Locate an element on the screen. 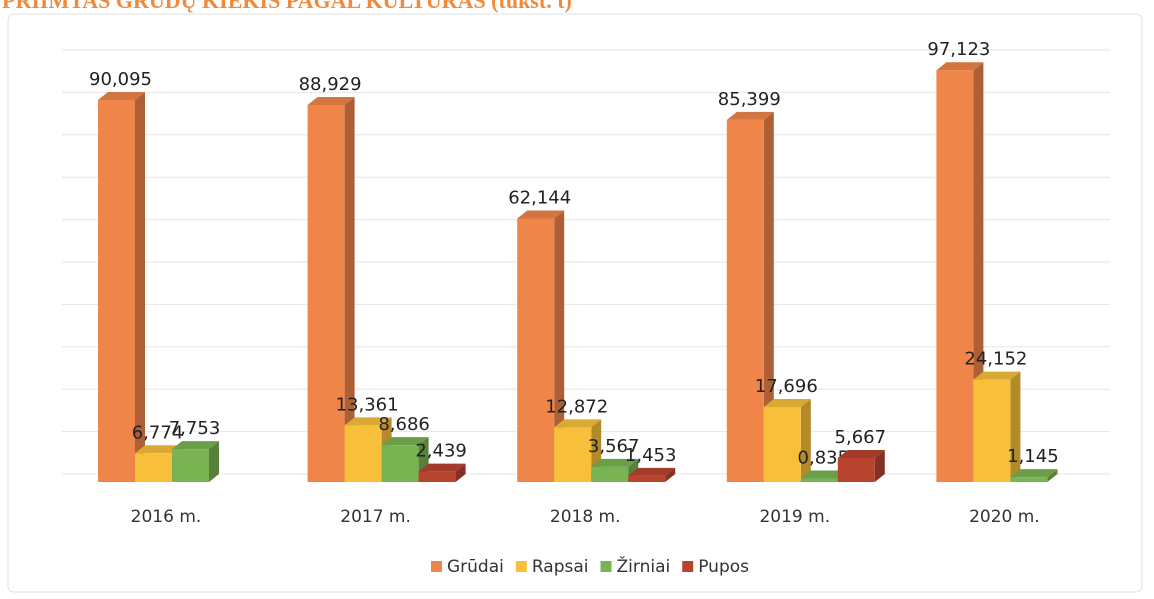 The width and height of the screenshot is (1154, 599). data-label: 7,753 is located at coordinates (195, 428).